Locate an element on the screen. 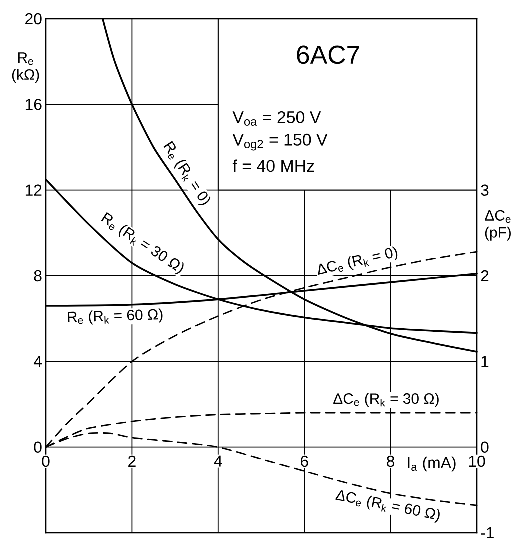 Image resolution: width=525 pixels, height=542 pixels. y-tick-label: 0 is located at coordinates (38, 447).